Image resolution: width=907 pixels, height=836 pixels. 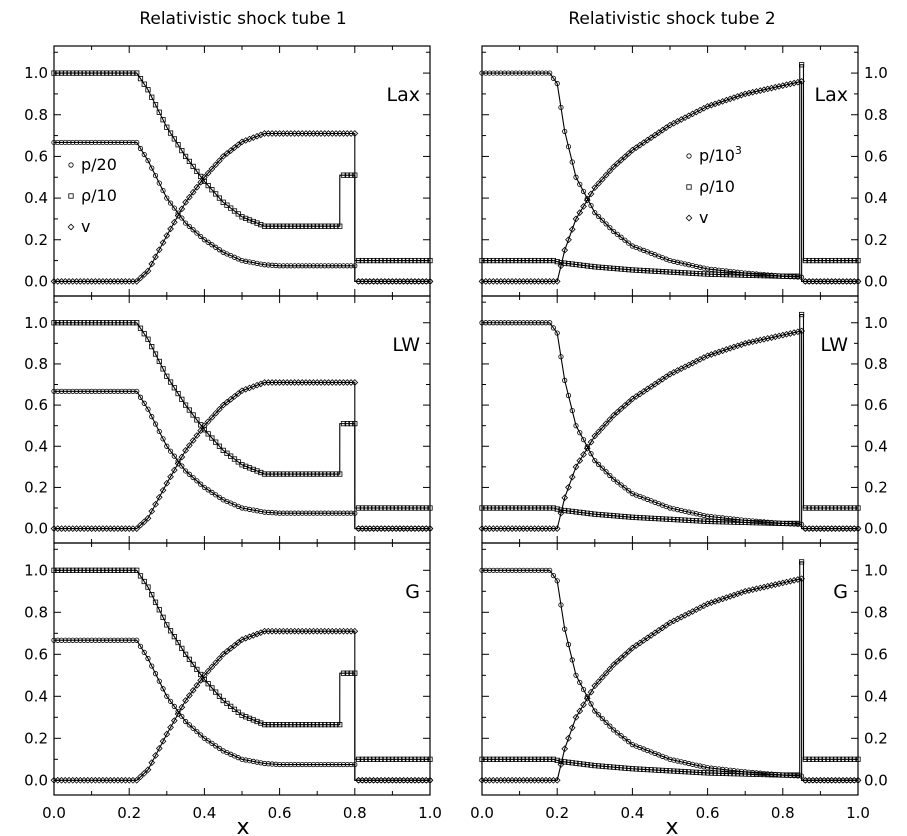 I want to click on x-tick-label: 0.6, so click(x=708, y=813).